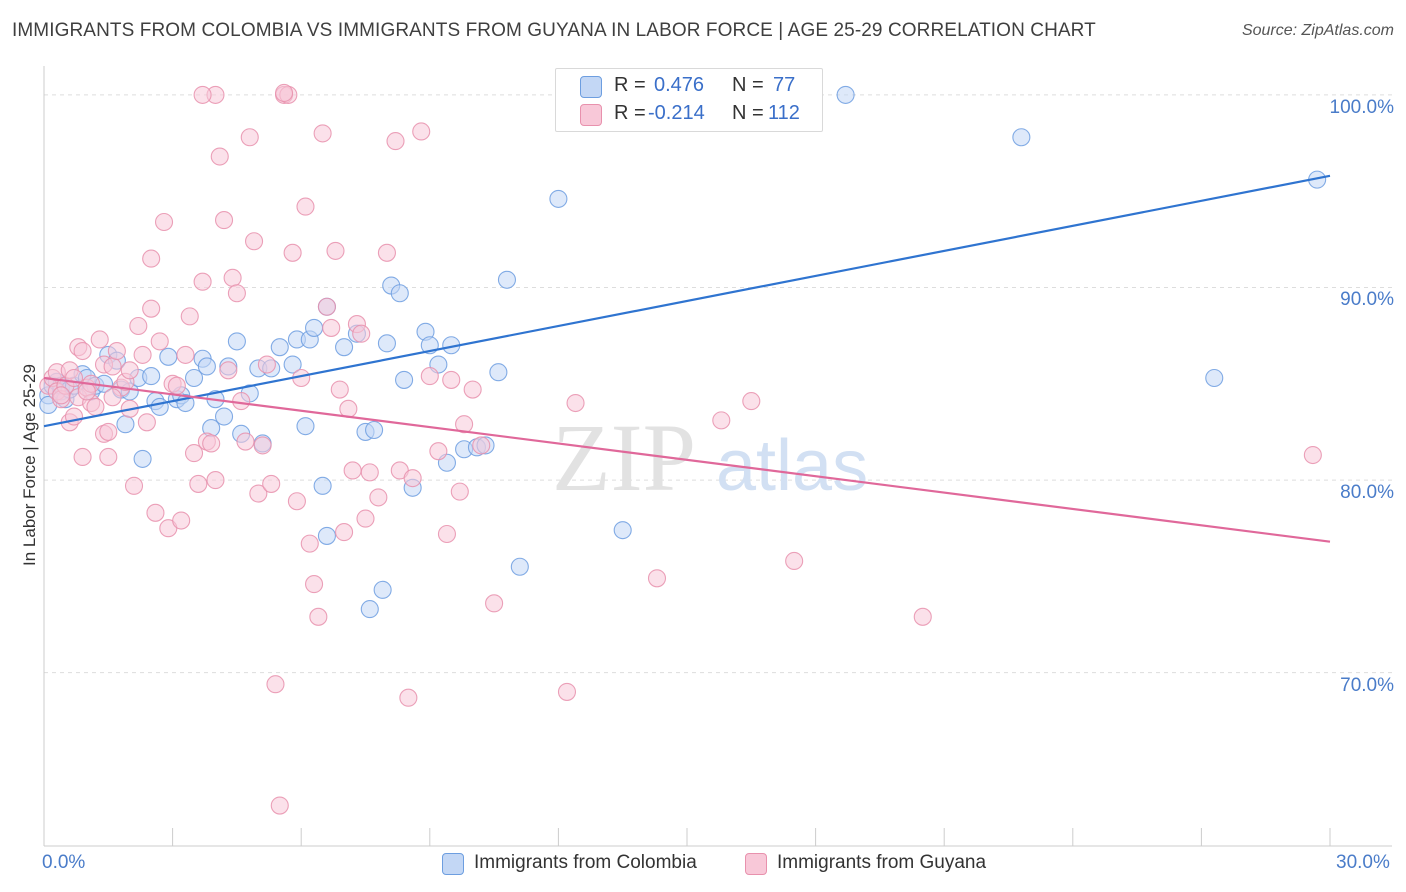 Image resolution: width=1406 pixels, height=892 pixels. Describe the element at coordinates (453, 864) in the screenshot. I see `series-legend-swatch-colombia` at that location.